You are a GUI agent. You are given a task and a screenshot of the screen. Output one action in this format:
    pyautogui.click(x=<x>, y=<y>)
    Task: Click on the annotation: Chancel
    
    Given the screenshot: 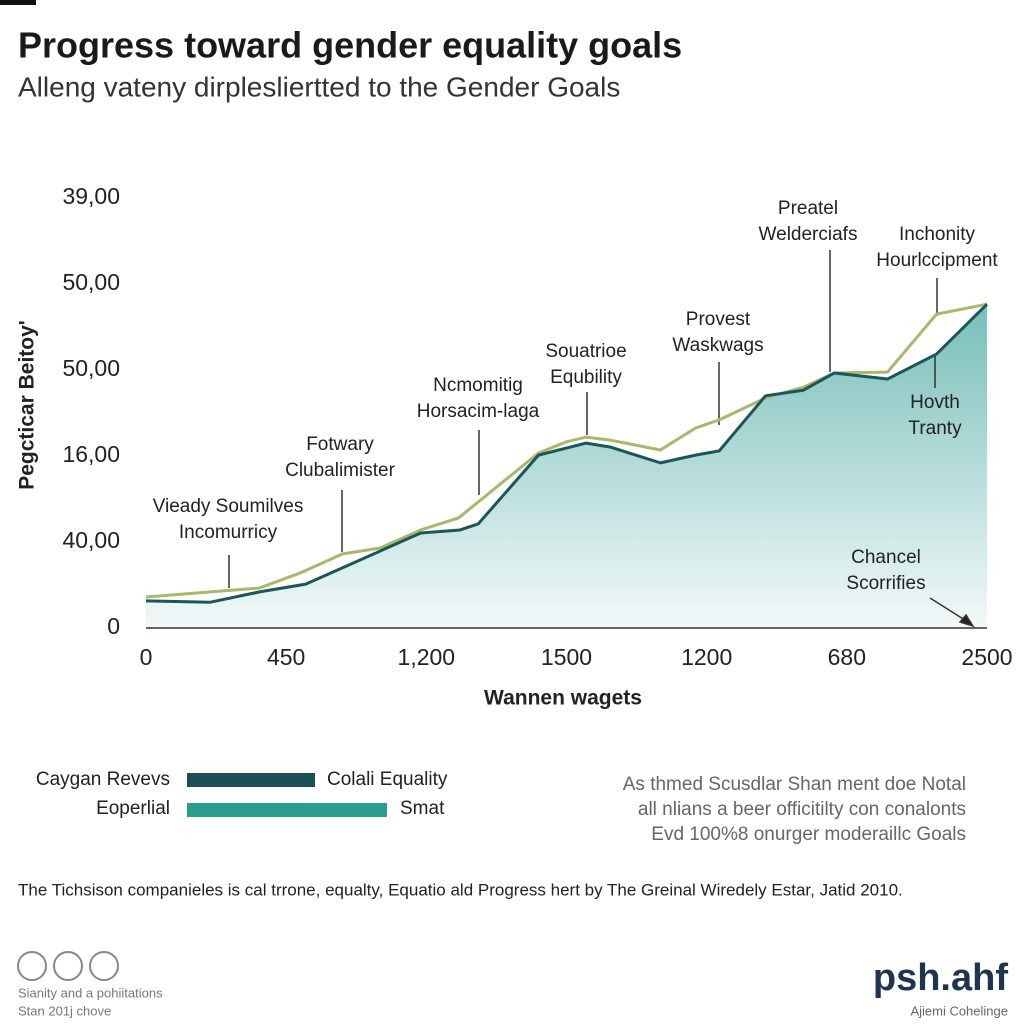 What is the action you would take?
    pyautogui.click(x=886, y=557)
    